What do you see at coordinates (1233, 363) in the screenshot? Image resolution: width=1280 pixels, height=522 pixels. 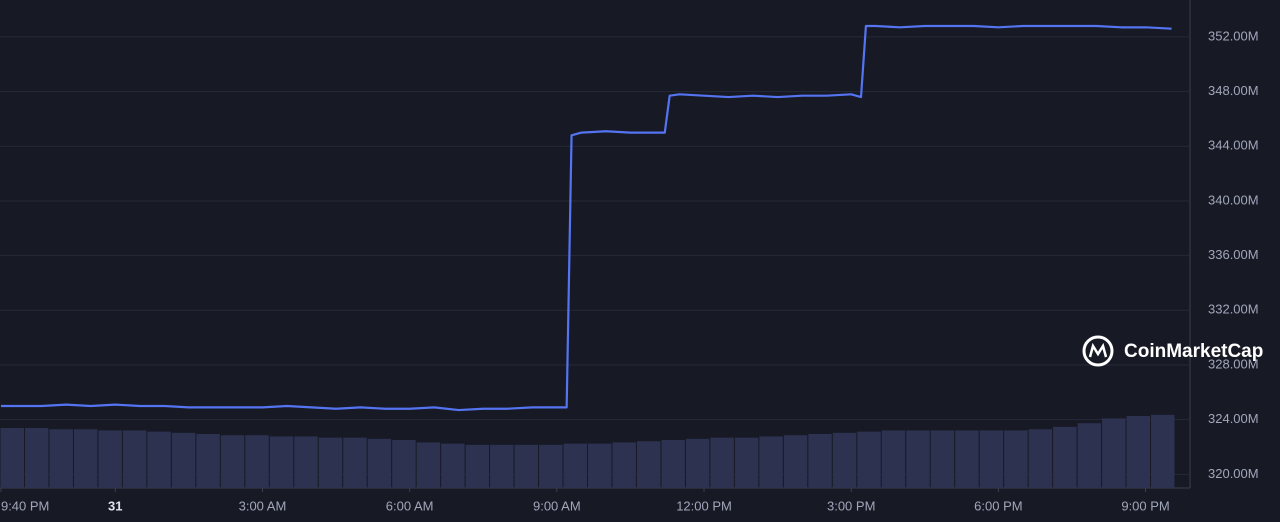 I see `y-tick-label: 328.00M` at bounding box center [1233, 363].